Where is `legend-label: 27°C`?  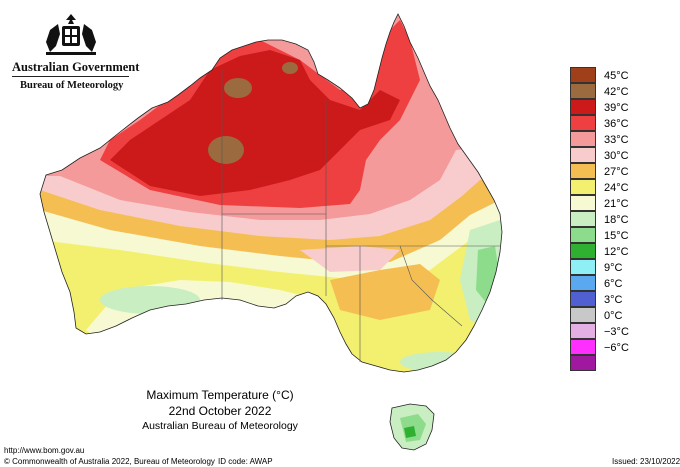
legend-label: 27°C is located at coordinates (616, 172).